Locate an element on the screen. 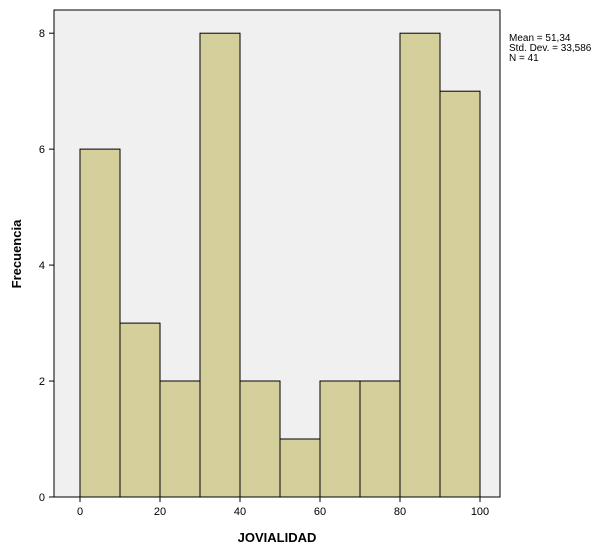 The height and width of the screenshot is (545, 607). x-axis-title: JOVIALIDAD is located at coordinates (277, 537).